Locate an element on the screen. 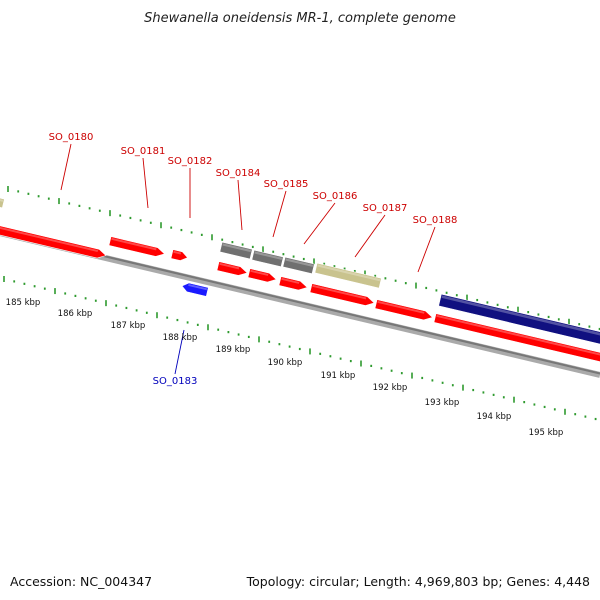 The width and height of the screenshot is (600, 600). ruler-label: 191 kbp is located at coordinates (338, 376).